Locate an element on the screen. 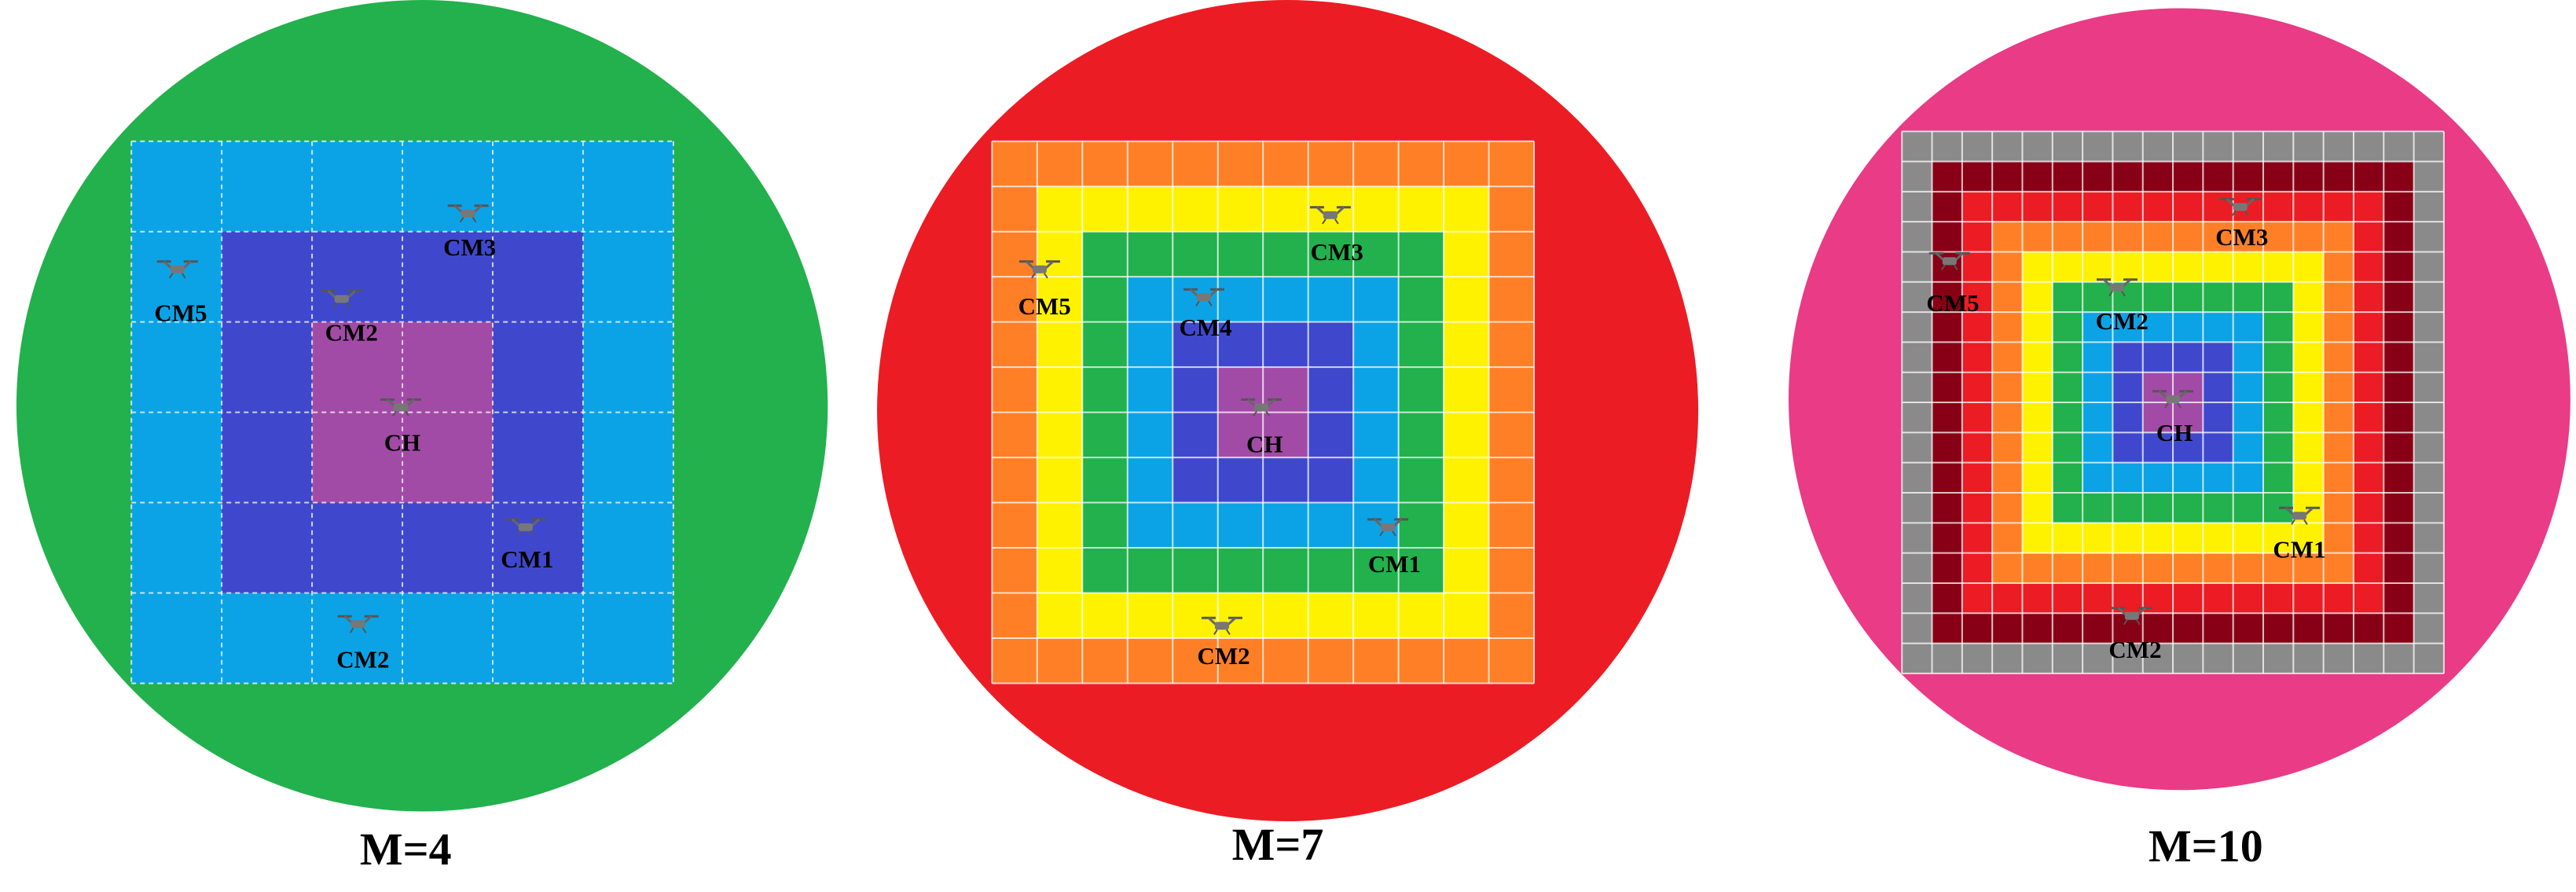 The image size is (2576, 892). panel-caption: M=4 is located at coordinates (406, 849).